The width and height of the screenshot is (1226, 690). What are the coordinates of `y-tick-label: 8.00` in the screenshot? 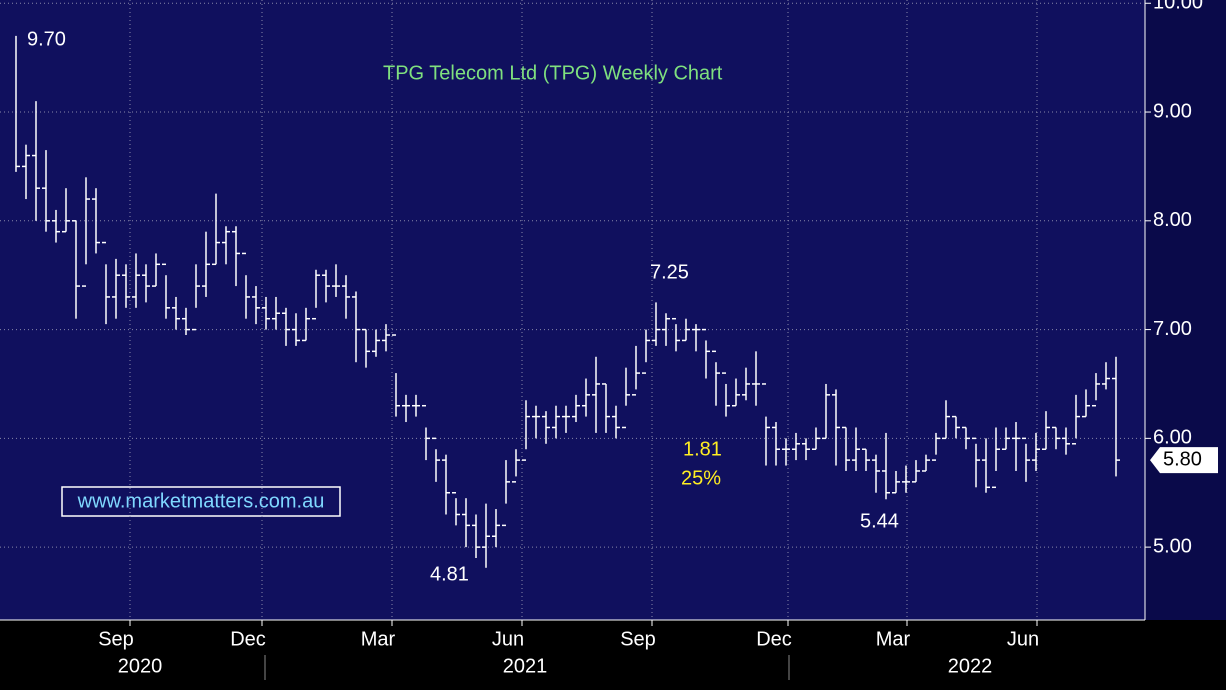 It's located at (1172, 220).